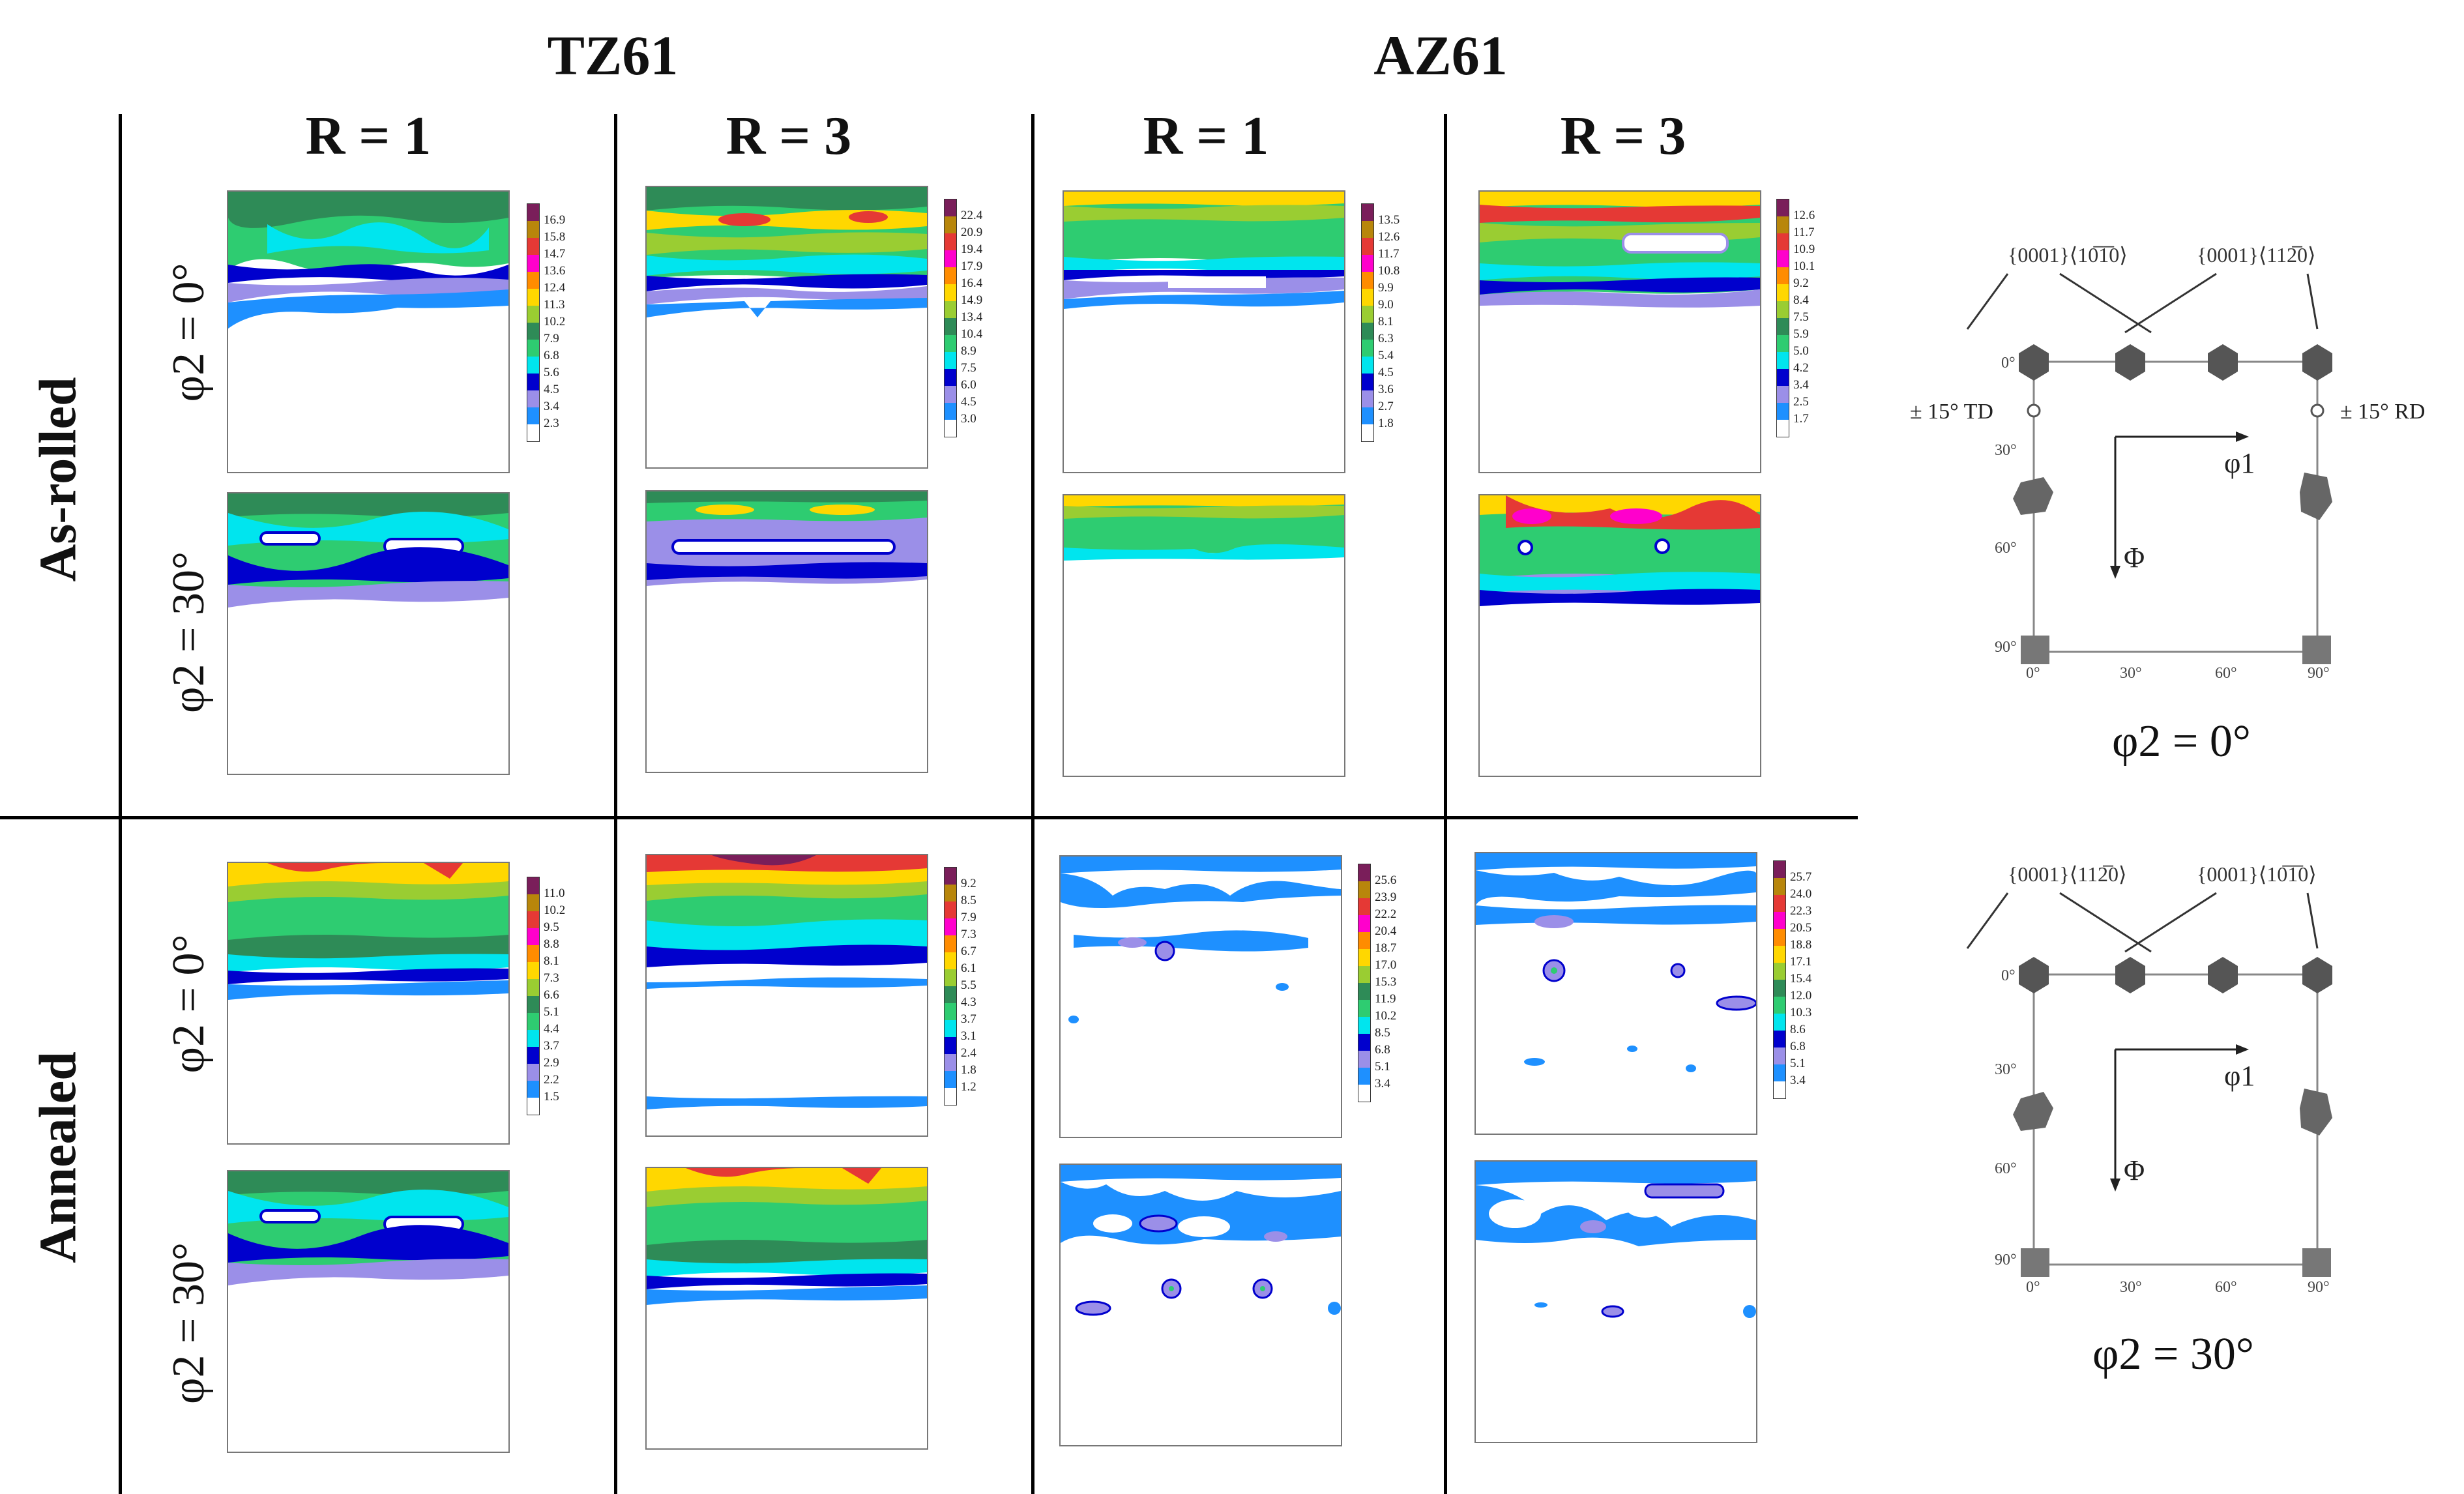  What do you see at coordinates (555, 254) in the screenshot?
I see `colorbar-tick-label: 14.7` at bounding box center [555, 254].